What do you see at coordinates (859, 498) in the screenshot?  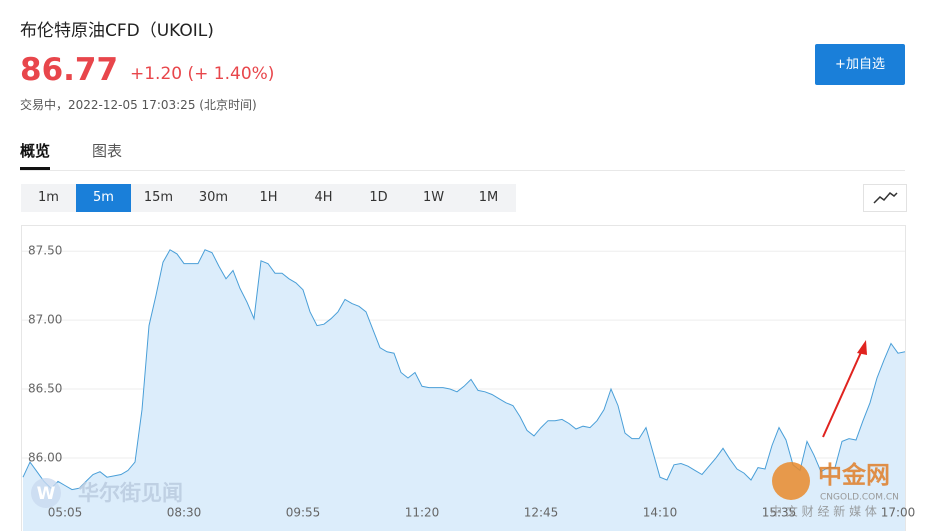 I see `watermark: CNGOLD.COM.CN` at bounding box center [859, 498].